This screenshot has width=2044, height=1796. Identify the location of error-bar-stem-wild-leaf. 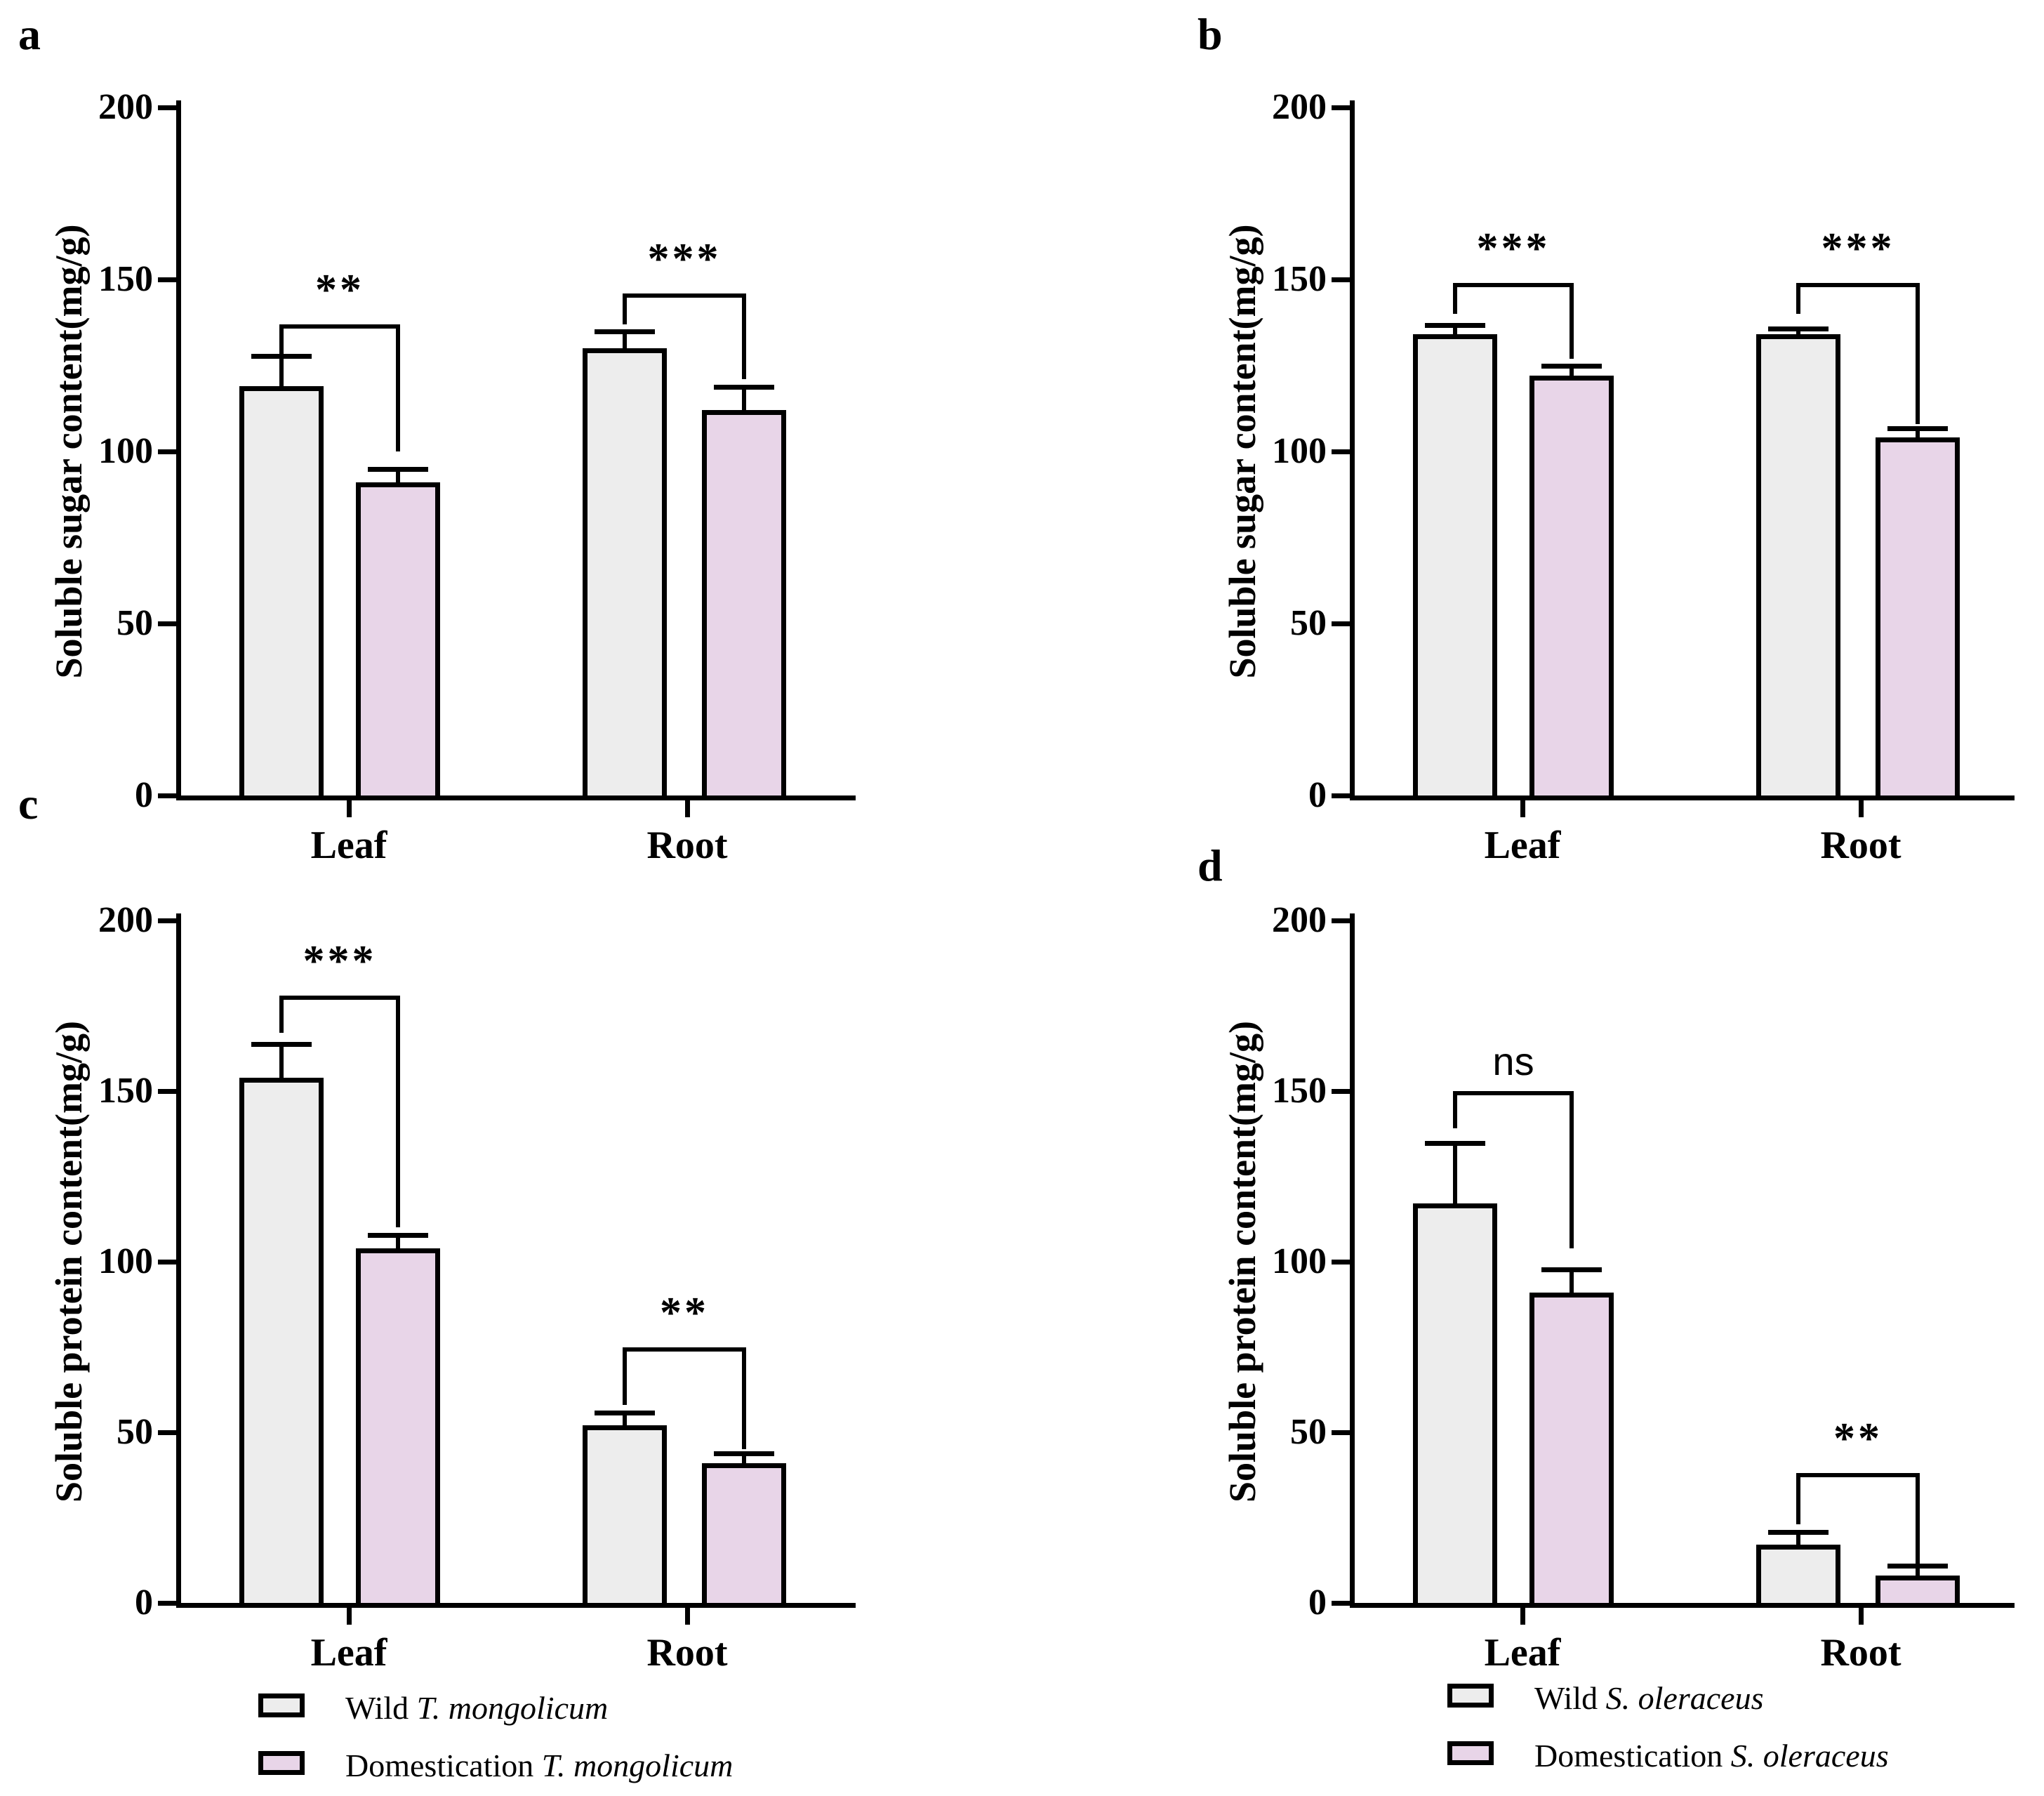
(281, 1064).